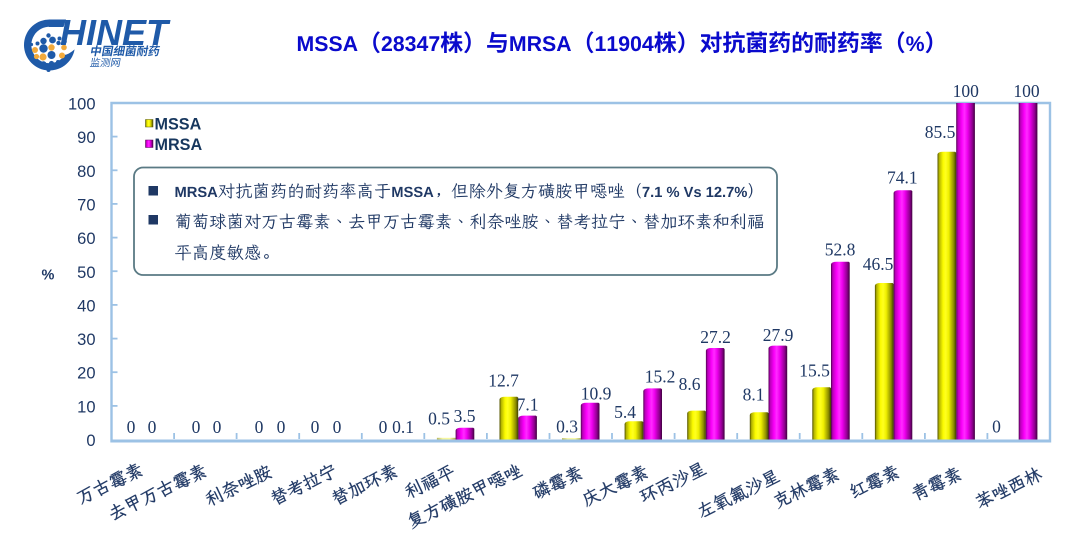 This screenshot has height=536, width=1080. I want to click on svg-text: 52.8, so click(840, 249).